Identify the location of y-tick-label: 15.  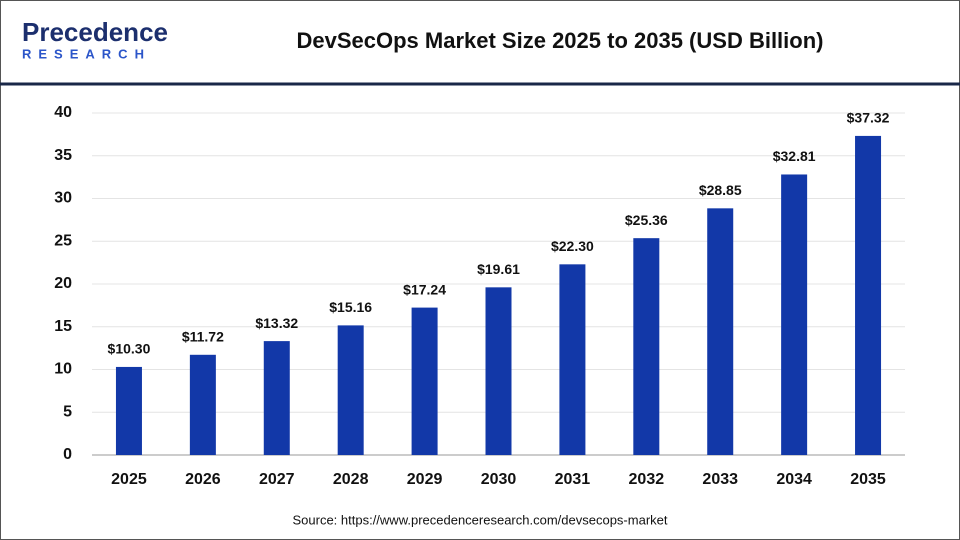
(63, 326).